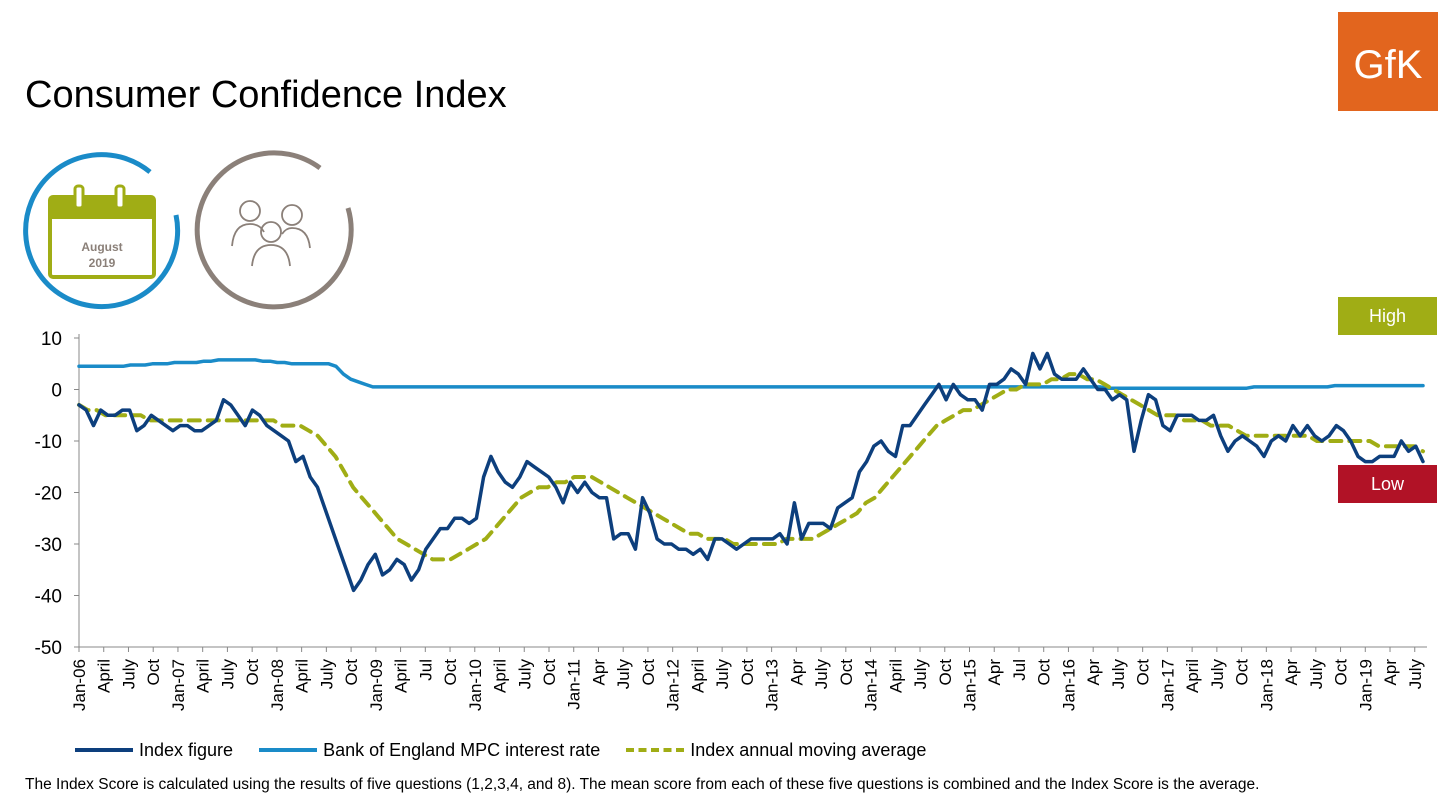 The image size is (1455, 805). I want to click on x-tick-label: Jan-15, so click(970, 685).